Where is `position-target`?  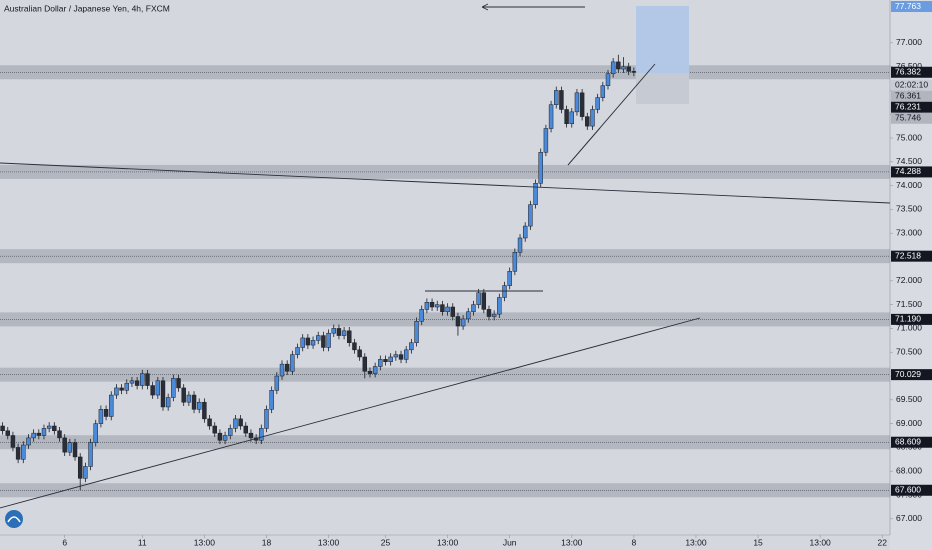 position-target is located at coordinates (662, 39).